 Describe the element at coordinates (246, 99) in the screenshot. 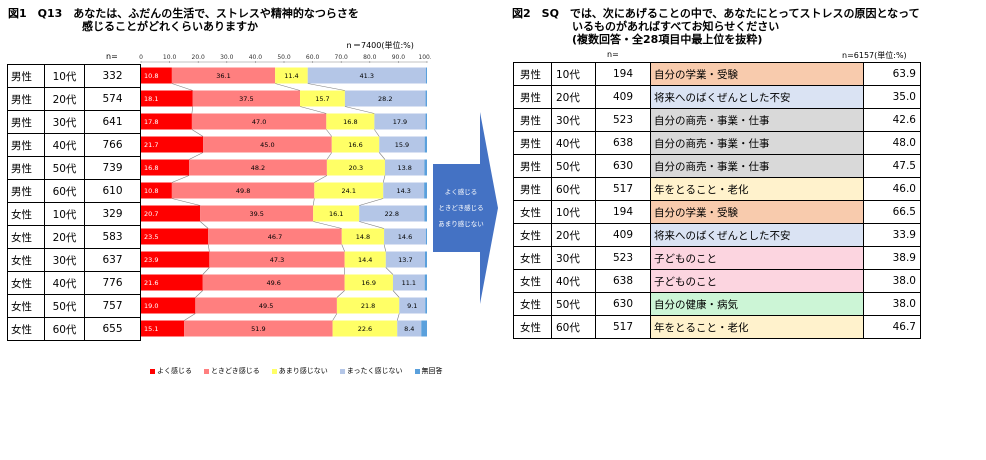

I see `data-label: 37.5` at that location.